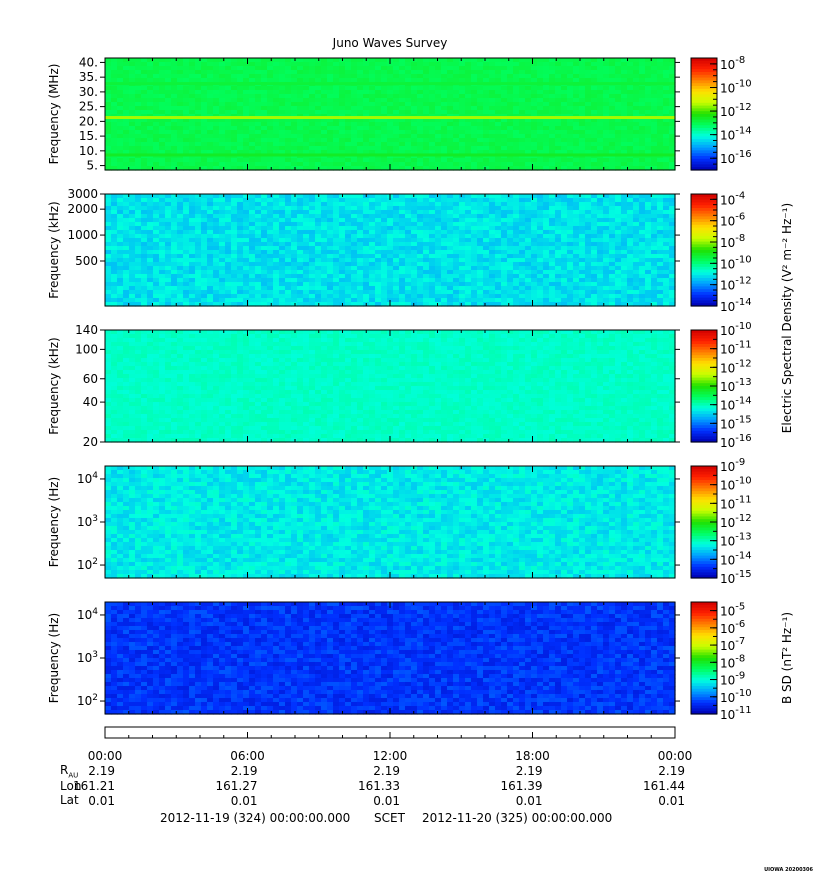 The width and height of the screenshot is (815, 880). Describe the element at coordinates (704, 65) in the screenshot. I see `colorbar-segment` at that location.